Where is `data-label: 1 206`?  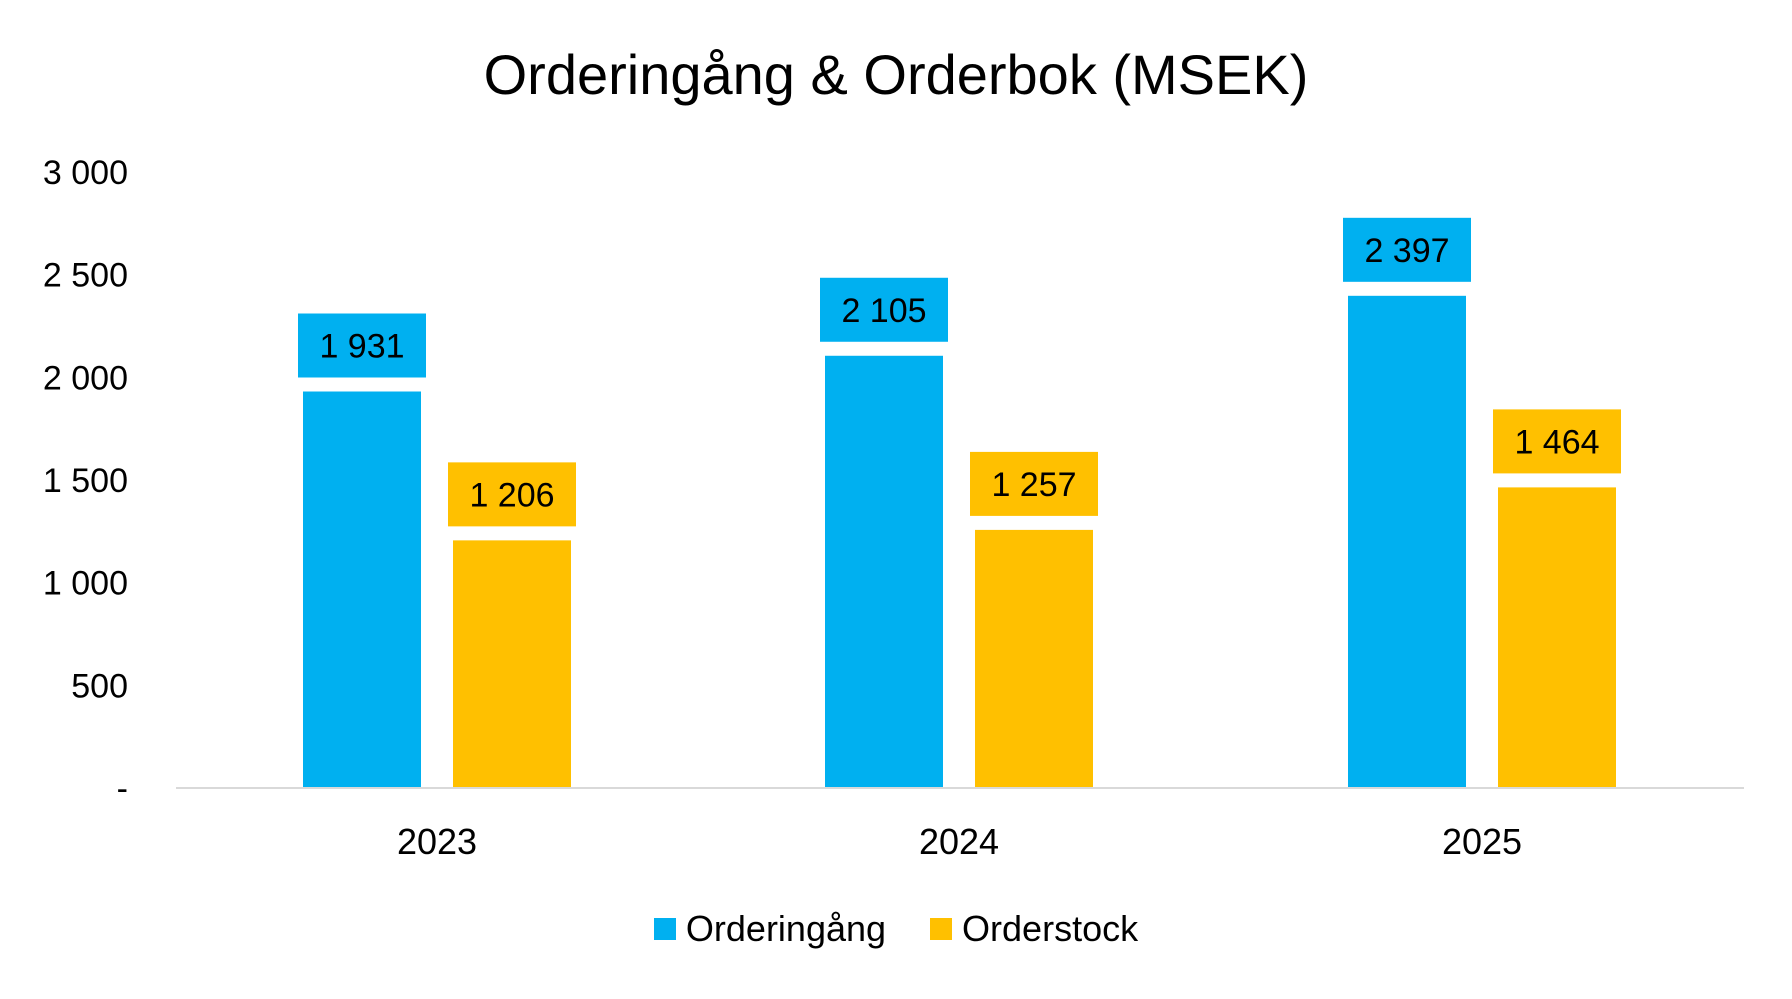
data-label: 1 206 is located at coordinates (511, 495).